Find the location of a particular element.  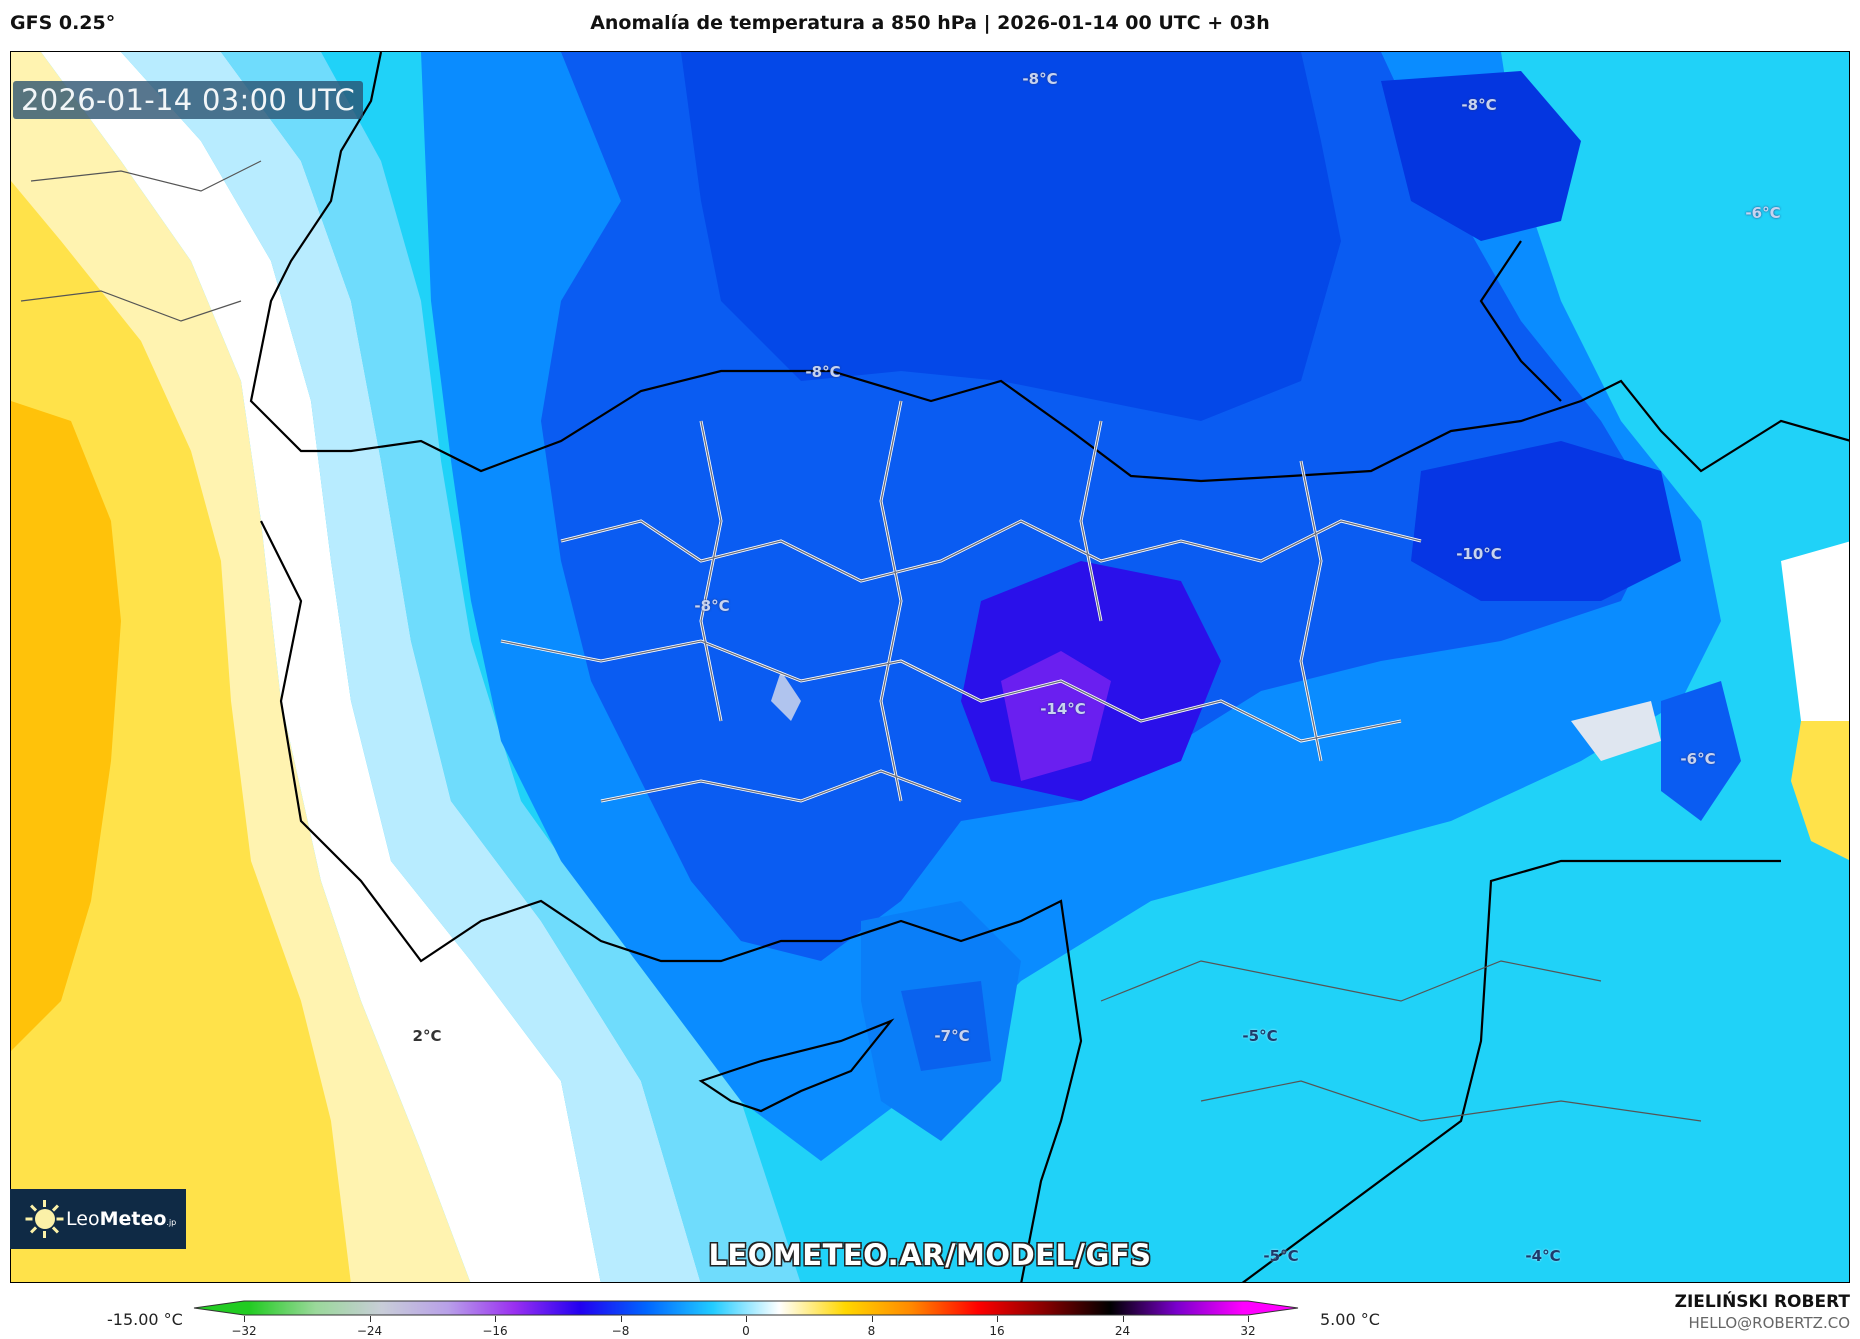

sun-icon is located at coordinates (44, 1219).